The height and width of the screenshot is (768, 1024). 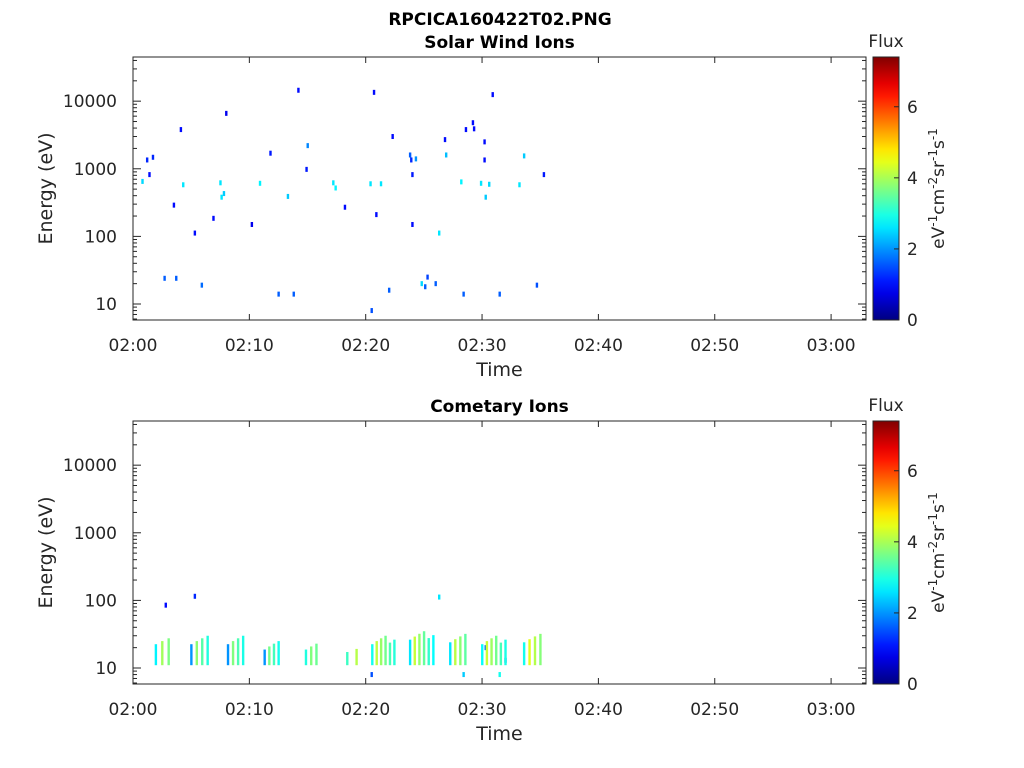 I want to click on x-tick-label: 02:40, so click(x=598, y=346).